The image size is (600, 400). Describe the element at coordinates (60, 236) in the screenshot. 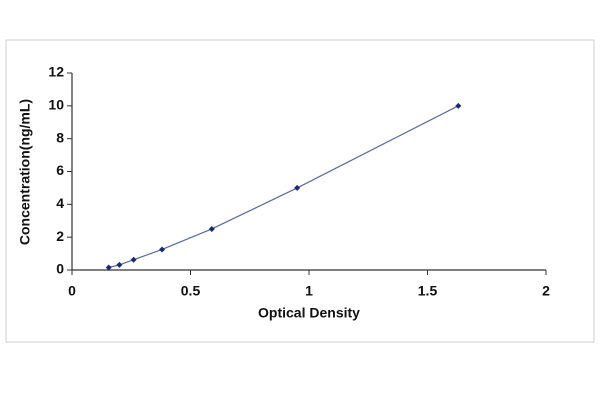

I see `y-tick-label: 2` at that location.